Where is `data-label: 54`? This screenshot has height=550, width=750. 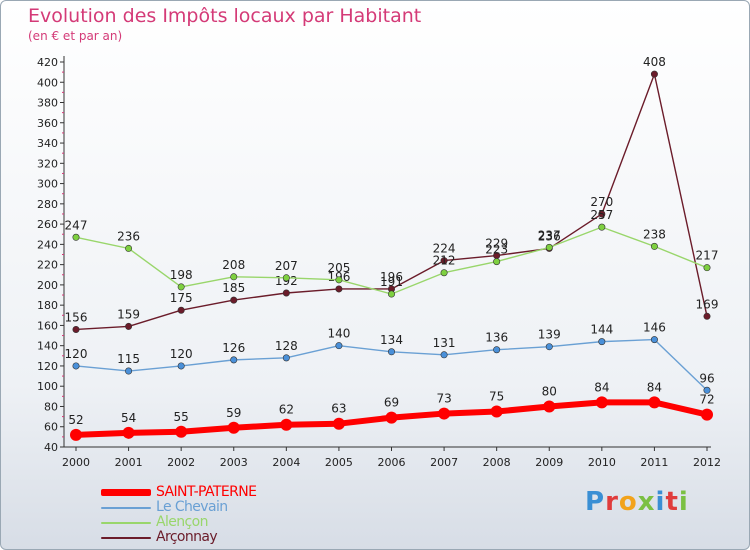 data-label: 54 is located at coordinates (128, 418).